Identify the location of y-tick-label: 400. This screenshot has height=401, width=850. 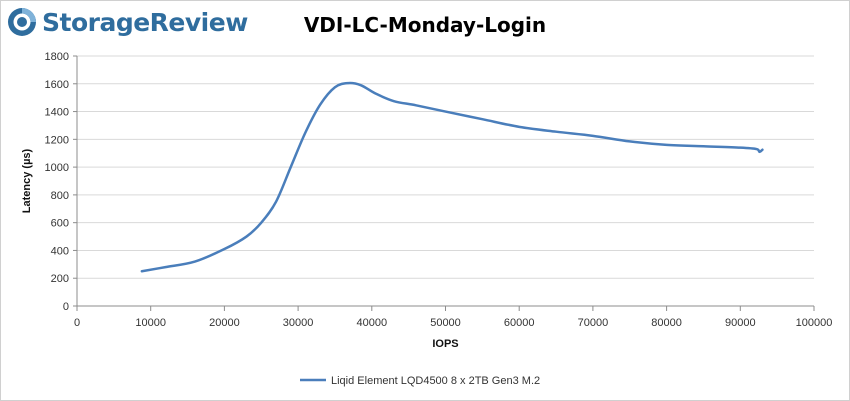
(60, 251).